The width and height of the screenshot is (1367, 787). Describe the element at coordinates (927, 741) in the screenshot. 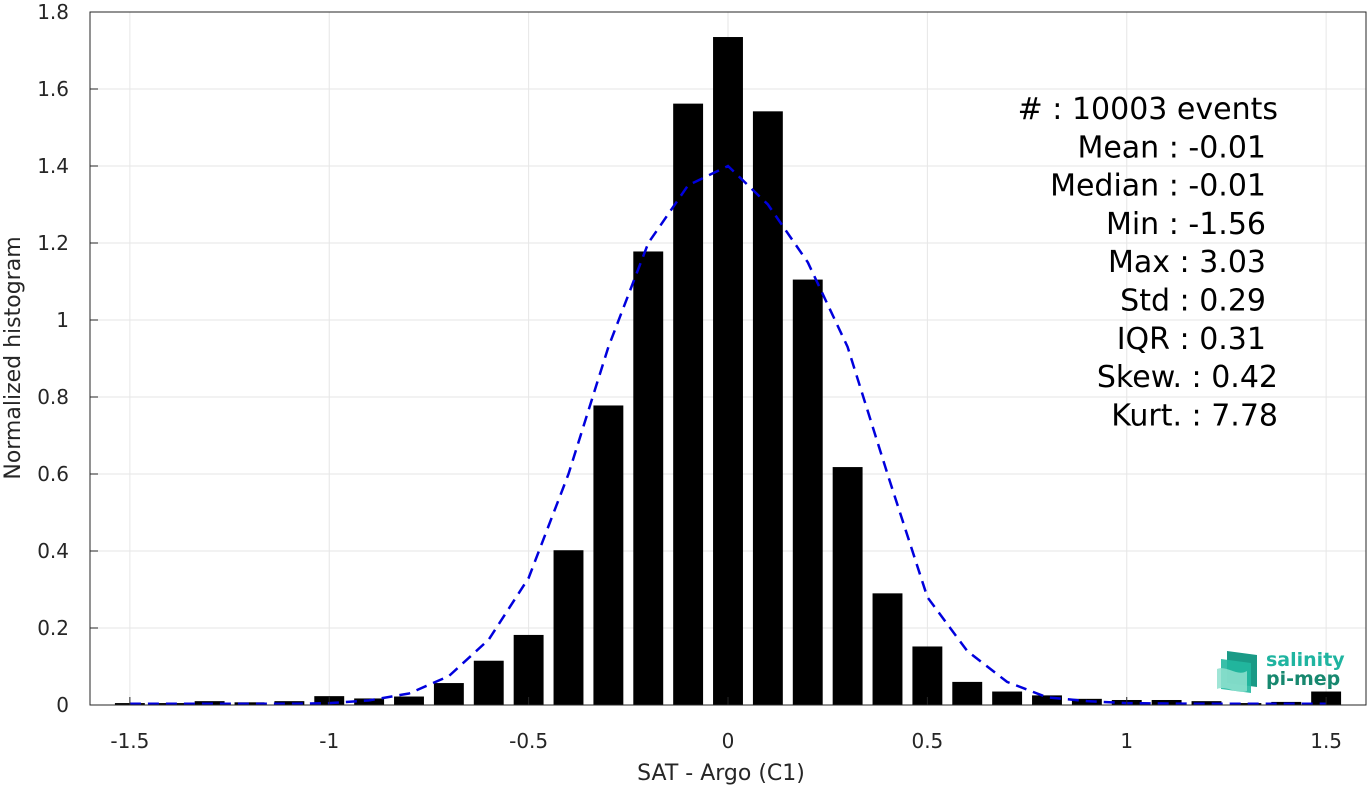

I see `x-tick-label: 0.5` at that location.